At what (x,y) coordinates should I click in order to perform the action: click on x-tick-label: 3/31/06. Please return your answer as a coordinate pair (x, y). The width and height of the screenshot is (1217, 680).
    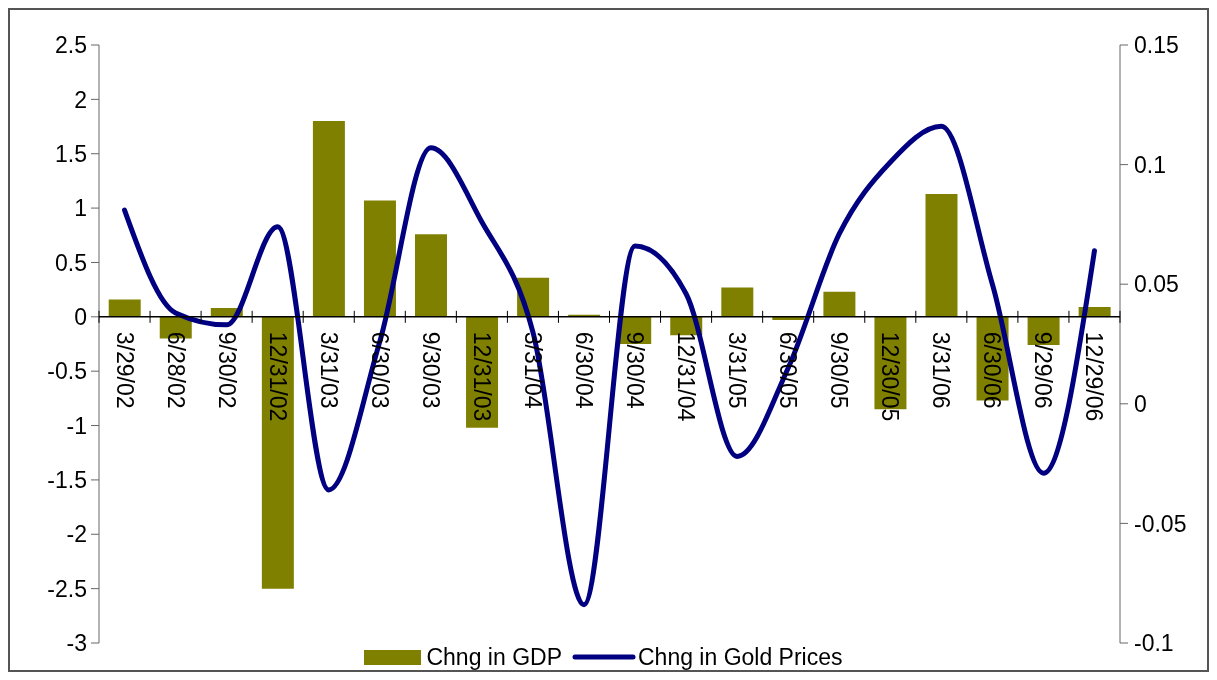
    Looking at the image, I should click on (941, 370).